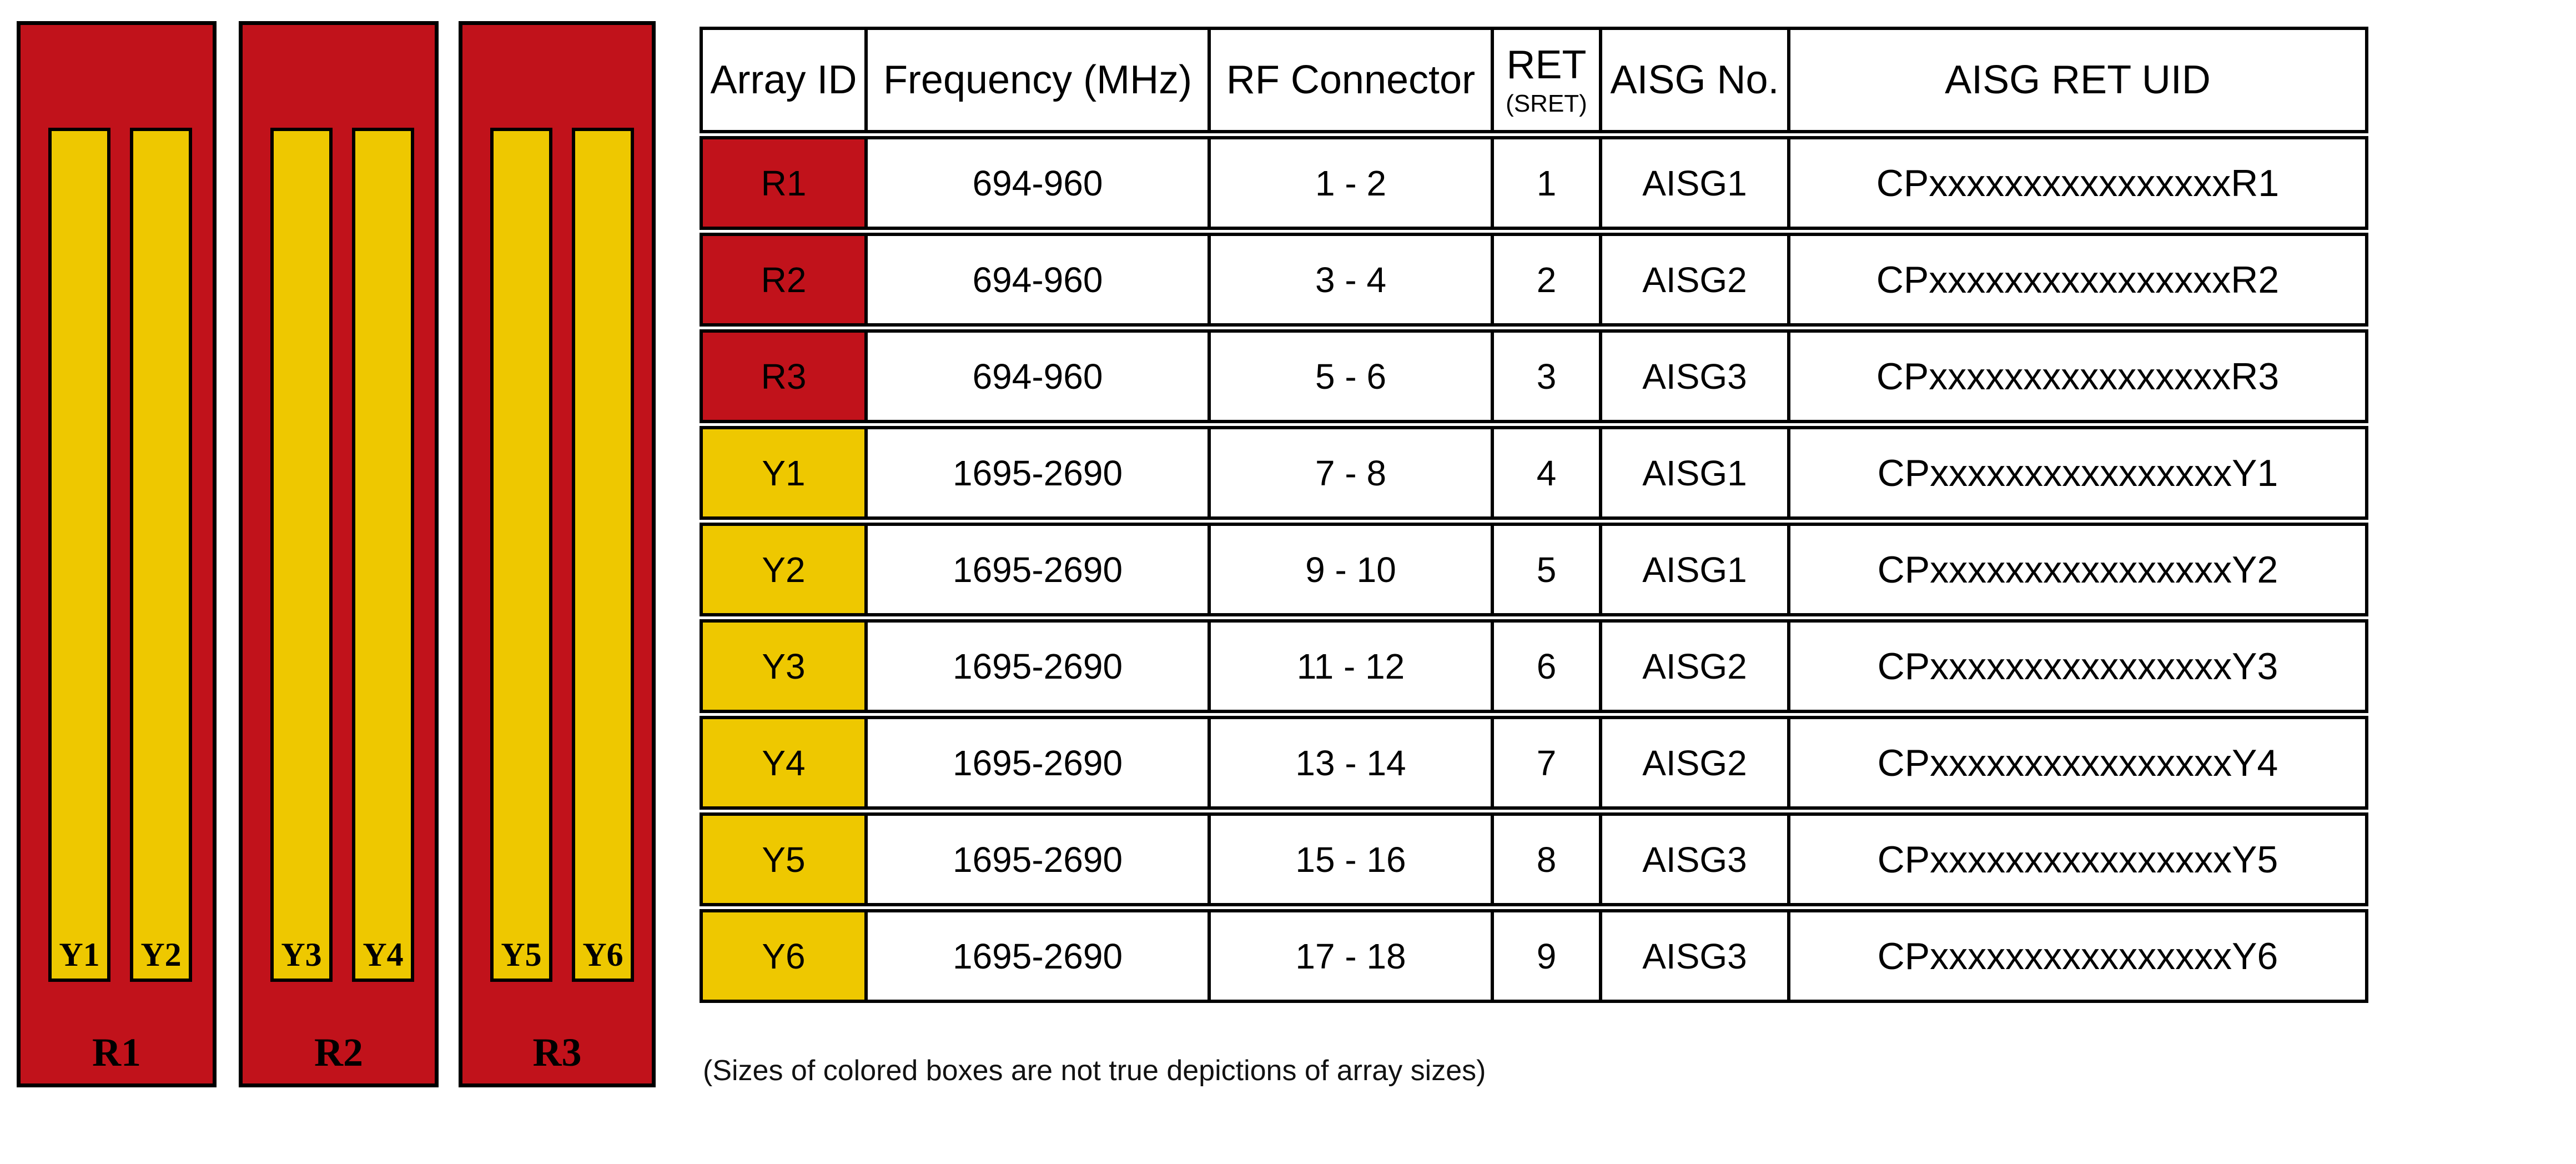 This screenshot has width=2576, height=1164. Describe the element at coordinates (557, 554) in the screenshot. I see `red-array-panel-r3: Y5 Y6 R3` at that location.